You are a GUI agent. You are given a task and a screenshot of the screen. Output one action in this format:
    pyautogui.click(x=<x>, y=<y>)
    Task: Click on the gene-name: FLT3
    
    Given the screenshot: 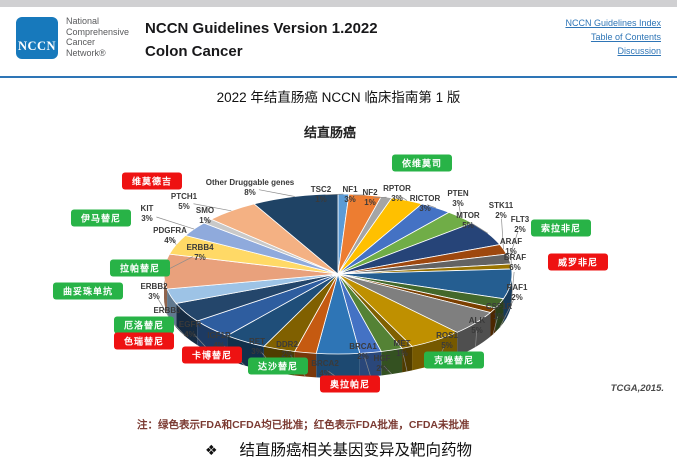 What is the action you would take?
    pyautogui.click(x=520, y=219)
    